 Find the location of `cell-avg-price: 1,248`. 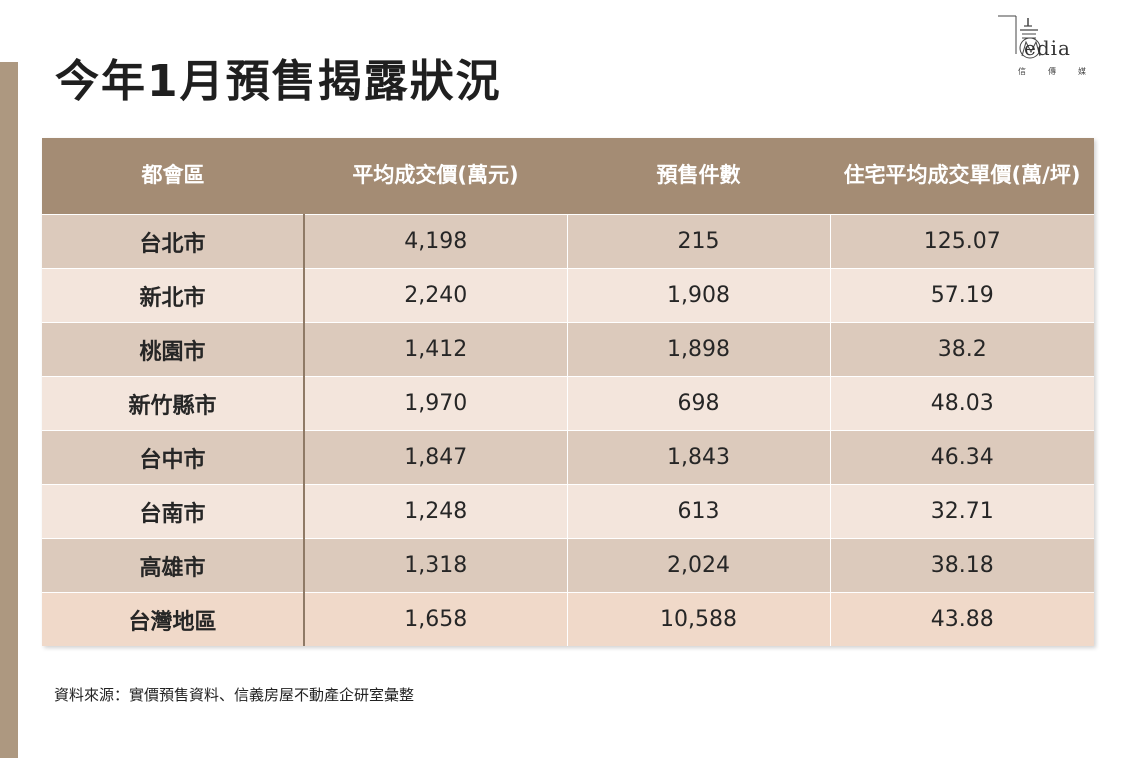

cell-avg-price: 1,248 is located at coordinates (435, 511).